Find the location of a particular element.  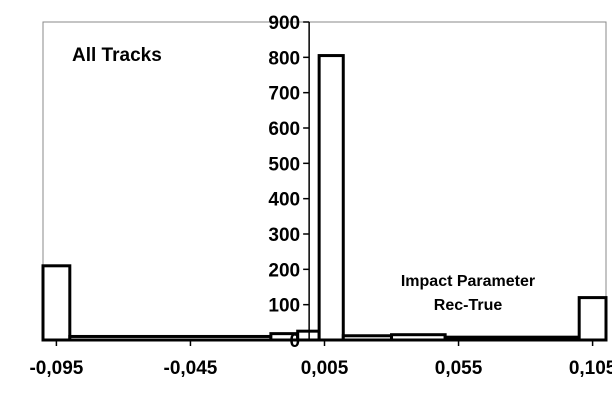

y-tick-label-4: 400 is located at coordinates (284, 200).